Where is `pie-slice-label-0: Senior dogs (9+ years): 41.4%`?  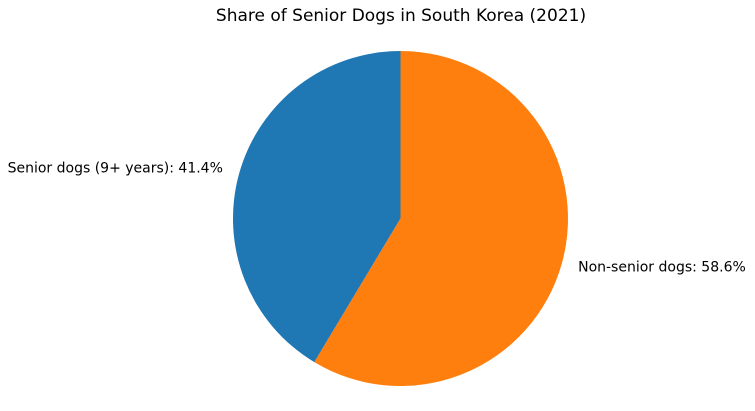
pie-slice-label-0: Senior dogs (9+ years): 41.4% is located at coordinates (115, 168).